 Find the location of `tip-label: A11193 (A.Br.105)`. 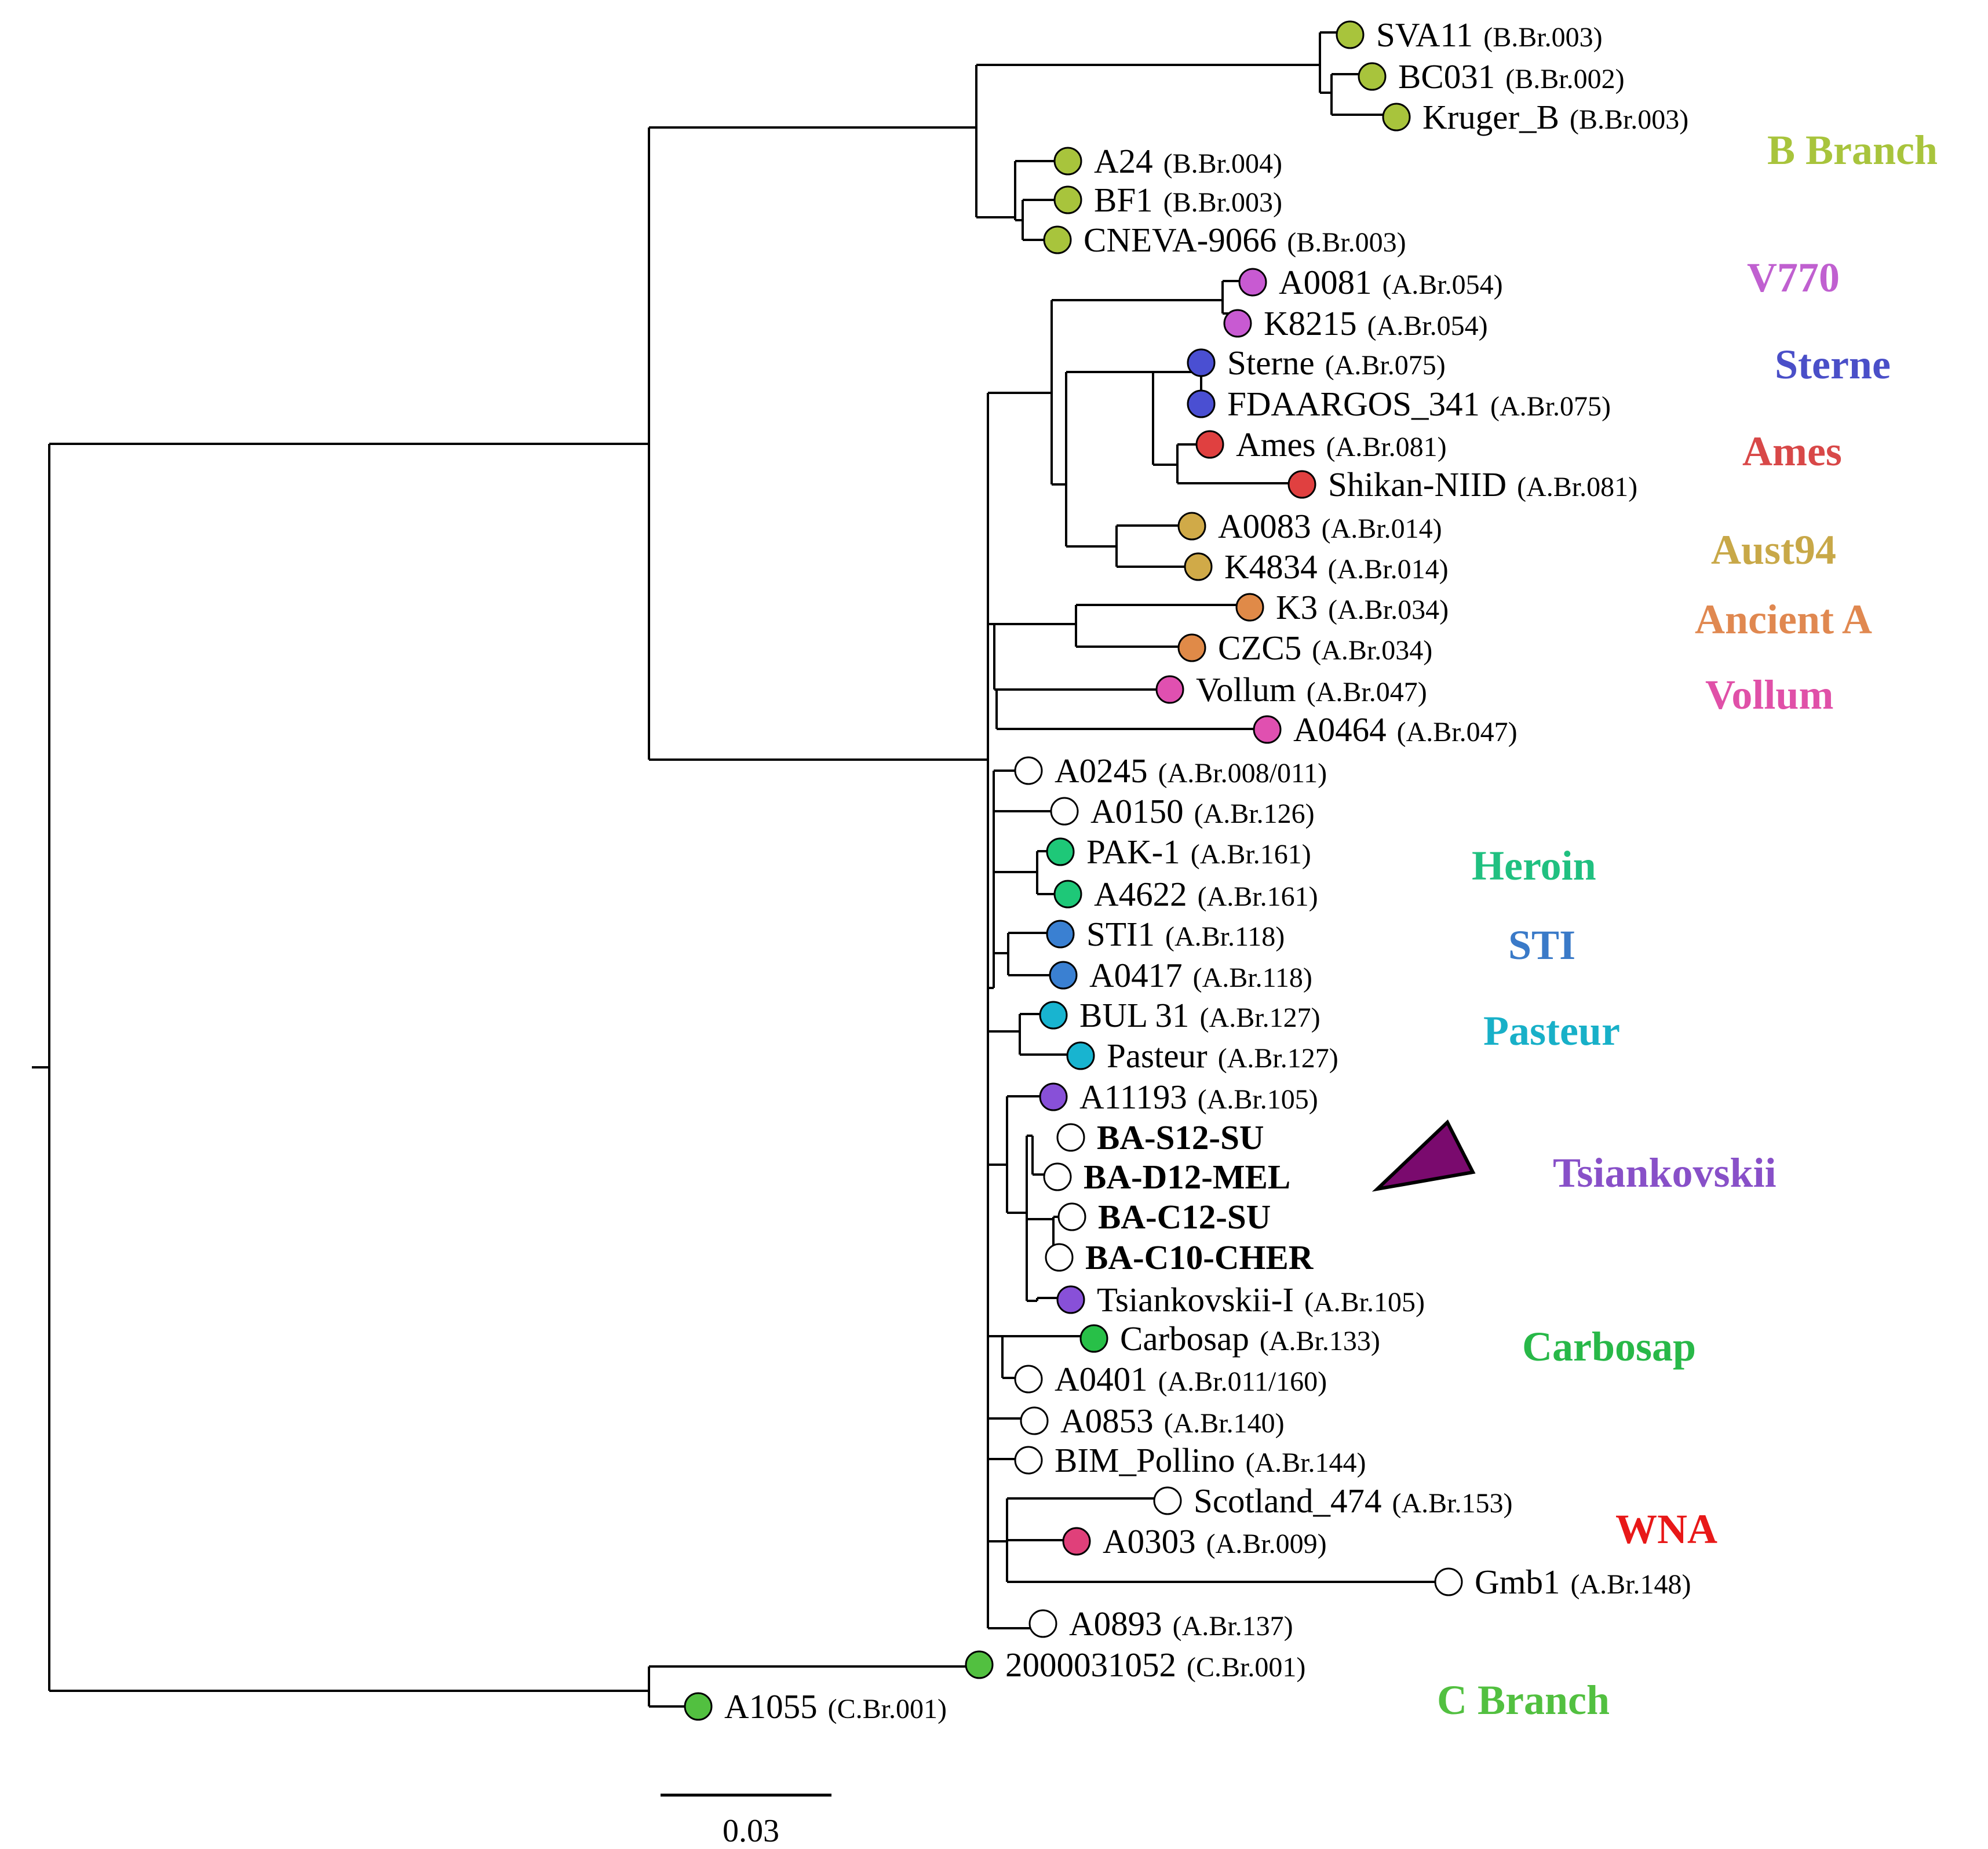

tip-label: A11193 (A.Br.105) is located at coordinates (1198, 1097).